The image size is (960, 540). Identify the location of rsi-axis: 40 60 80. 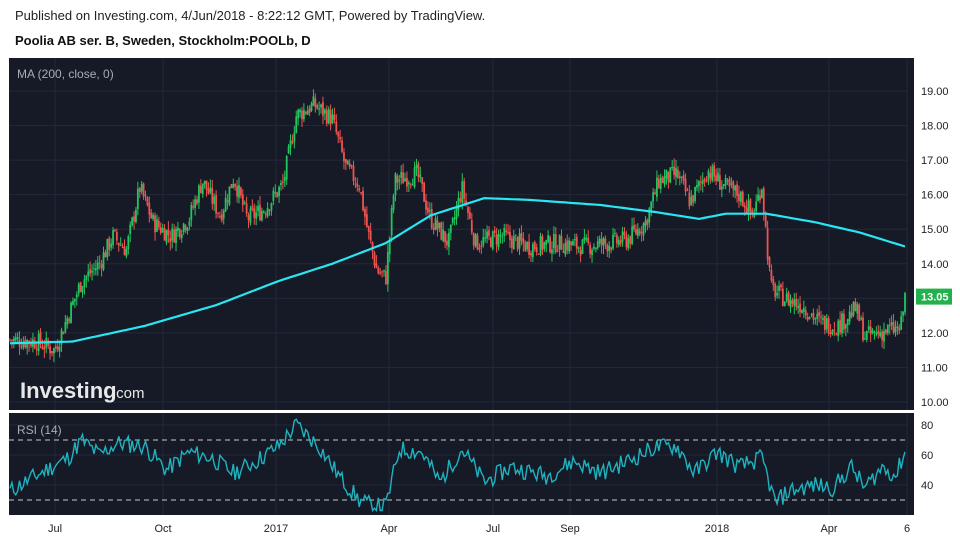
(927, 456).